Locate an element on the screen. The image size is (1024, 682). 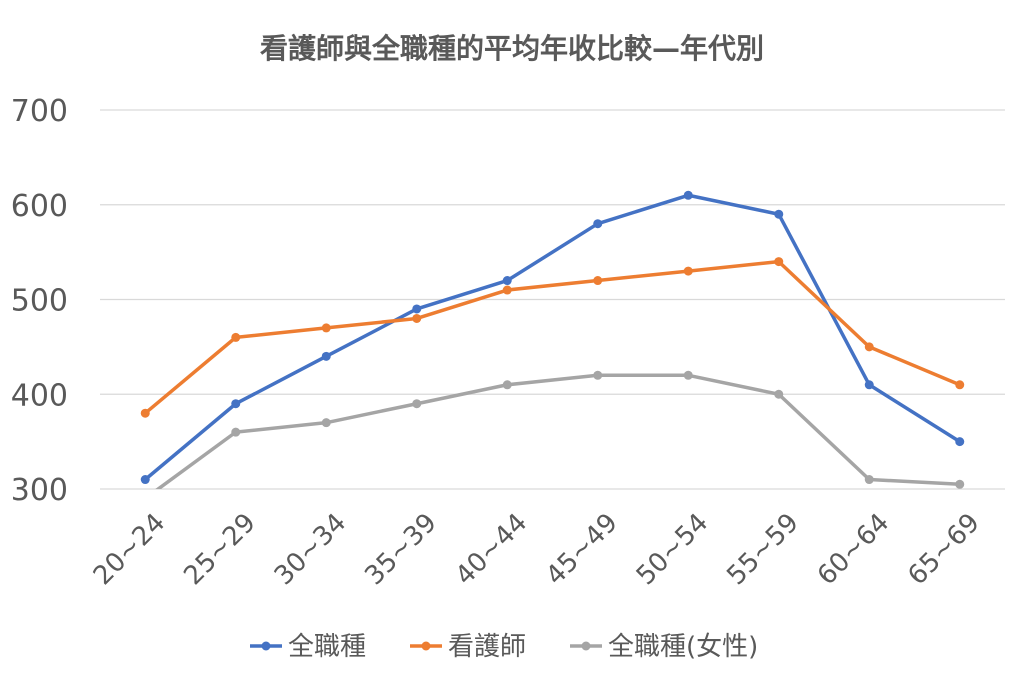
x-tick-label: 25~29 is located at coordinates (219, 549).